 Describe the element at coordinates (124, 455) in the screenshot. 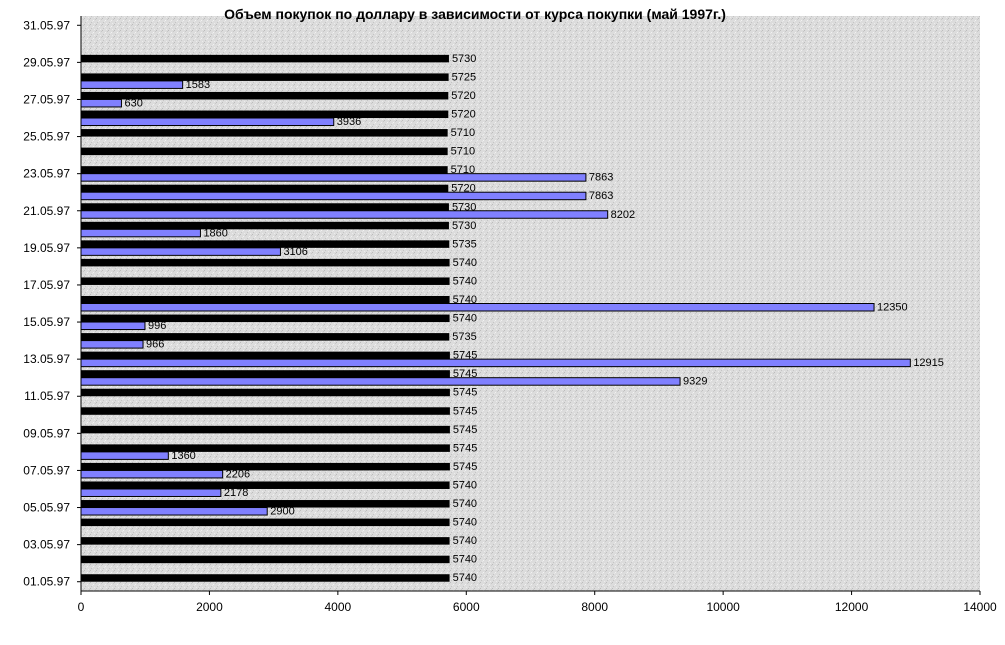

I see `bar-08.05.97-s2` at that location.